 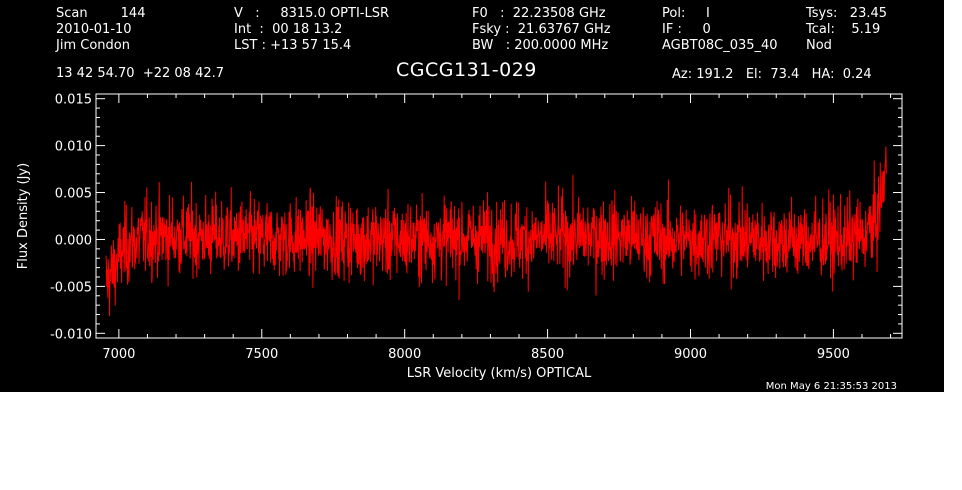 I want to click on x-tick-label: 8000, so click(x=404, y=354).